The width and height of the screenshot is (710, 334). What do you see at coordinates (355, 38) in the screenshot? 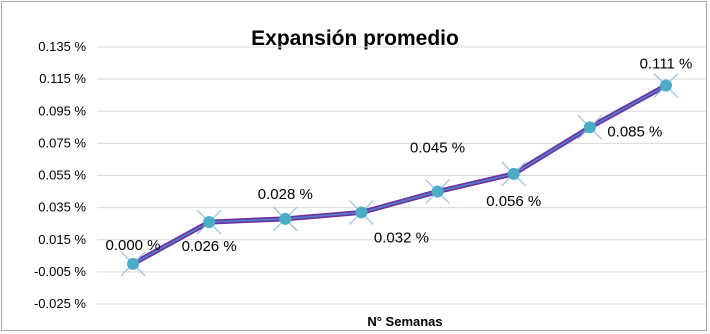
I see `chart-title: Expansión promedio` at bounding box center [355, 38].